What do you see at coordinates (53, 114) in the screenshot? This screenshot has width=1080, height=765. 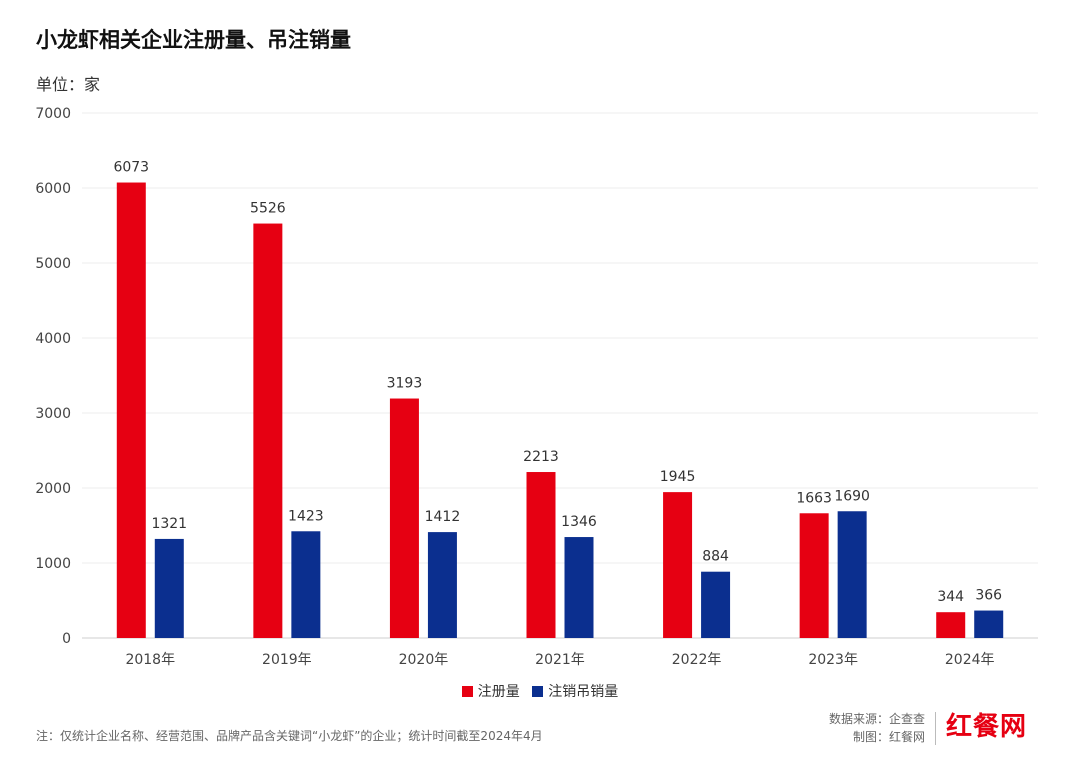 I see `y-tick-label: 7000` at bounding box center [53, 114].